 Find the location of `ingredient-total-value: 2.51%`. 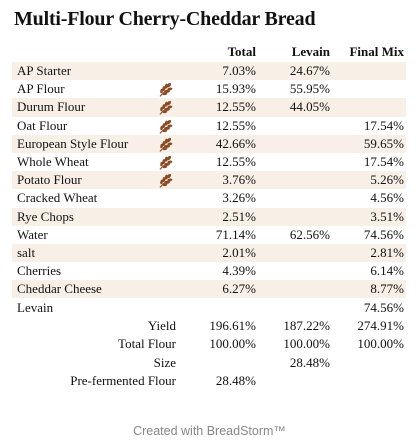

ingredient-total-value: 2.51% is located at coordinates (219, 216).